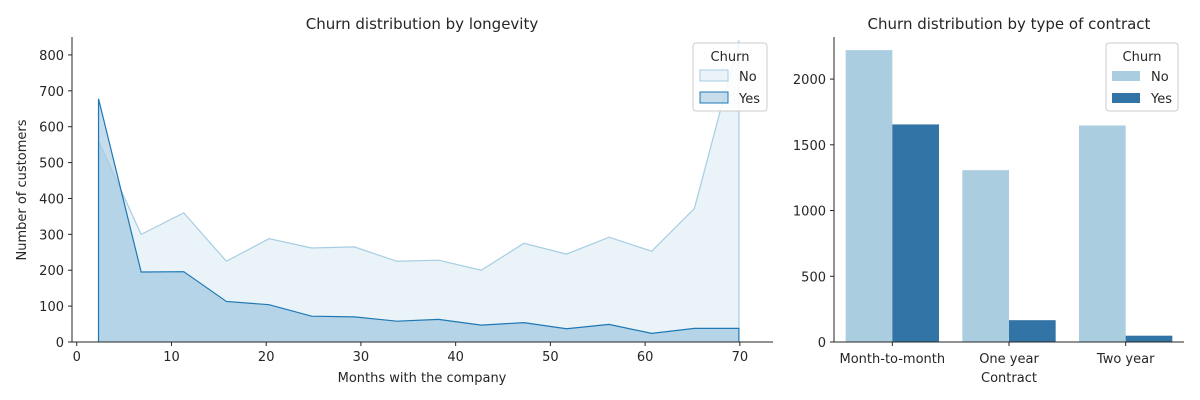 This screenshot has width=1200, height=400. Describe the element at coordinates (809, 146) in the screenshot. I see `y-tick-label: 1500` at that location.